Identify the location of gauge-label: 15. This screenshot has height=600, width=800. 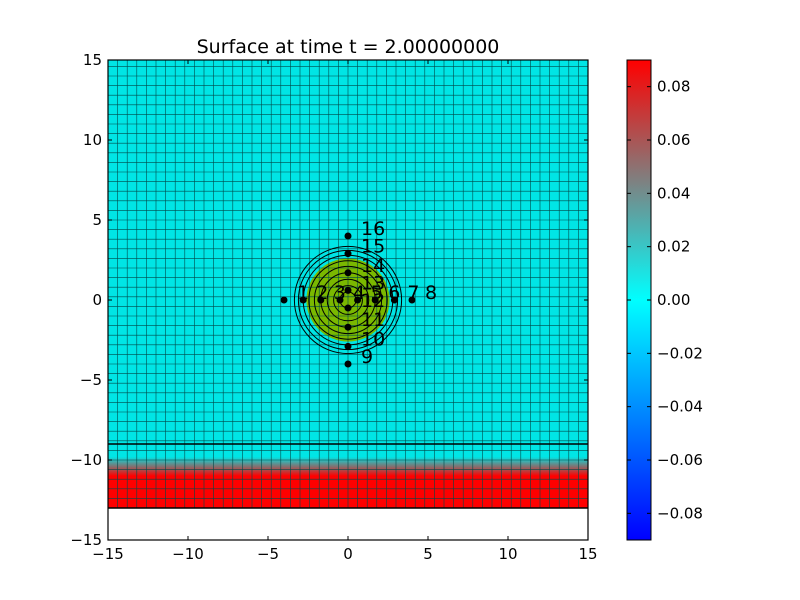
(373, 247).